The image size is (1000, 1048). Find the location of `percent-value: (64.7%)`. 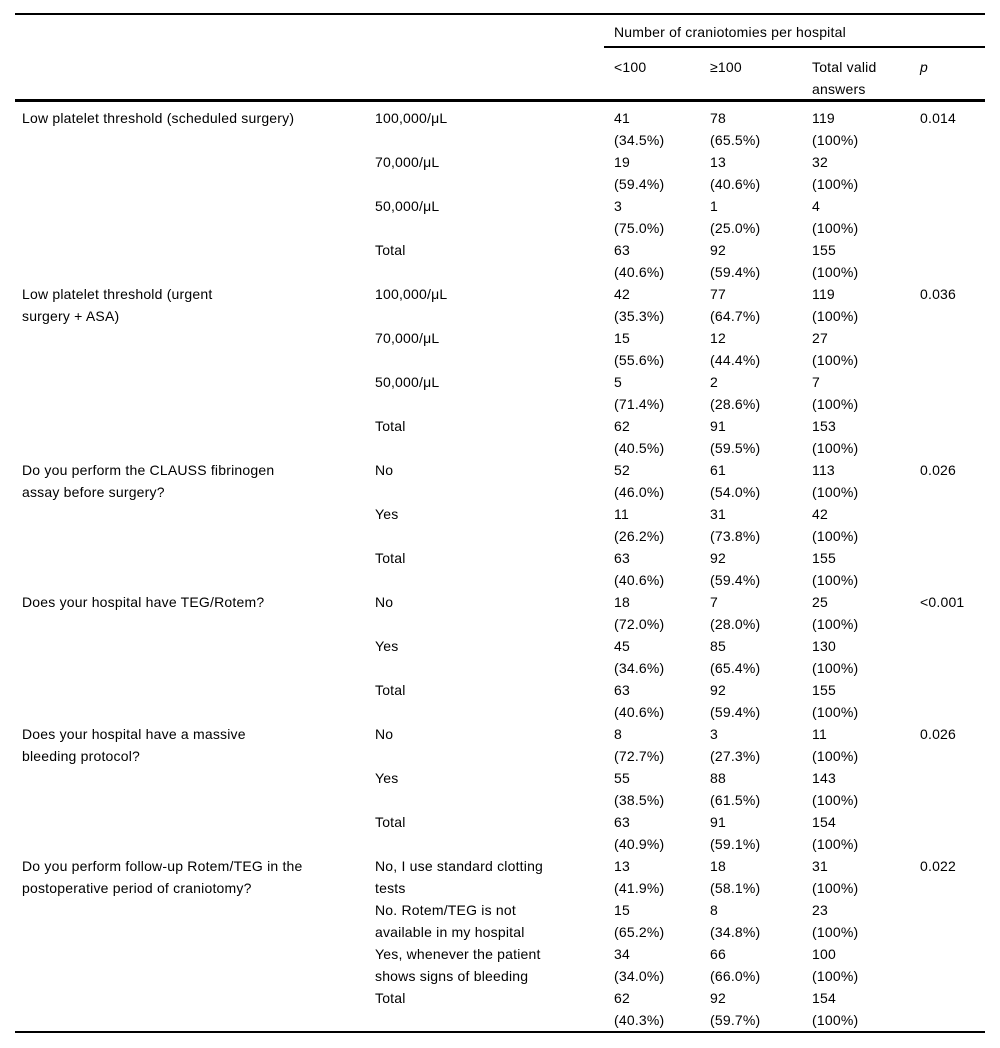

percent-value: (64.7%) is located at coordinates (735, 316).